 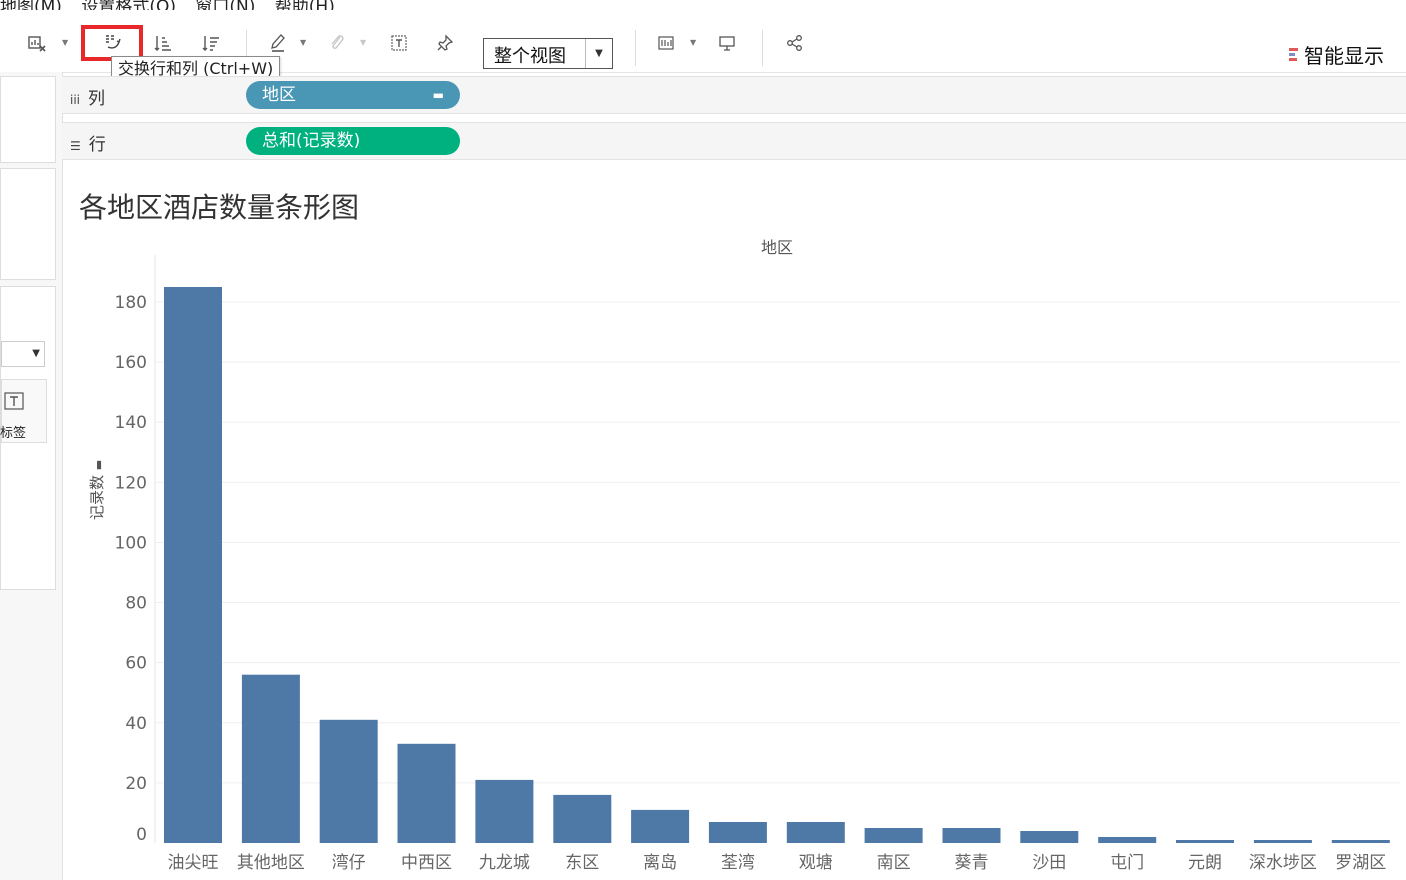 What do you see at coordinates (131, 483) in the screenshot?
I see `y-tick-label: 120` at bounding box center [131, 483].